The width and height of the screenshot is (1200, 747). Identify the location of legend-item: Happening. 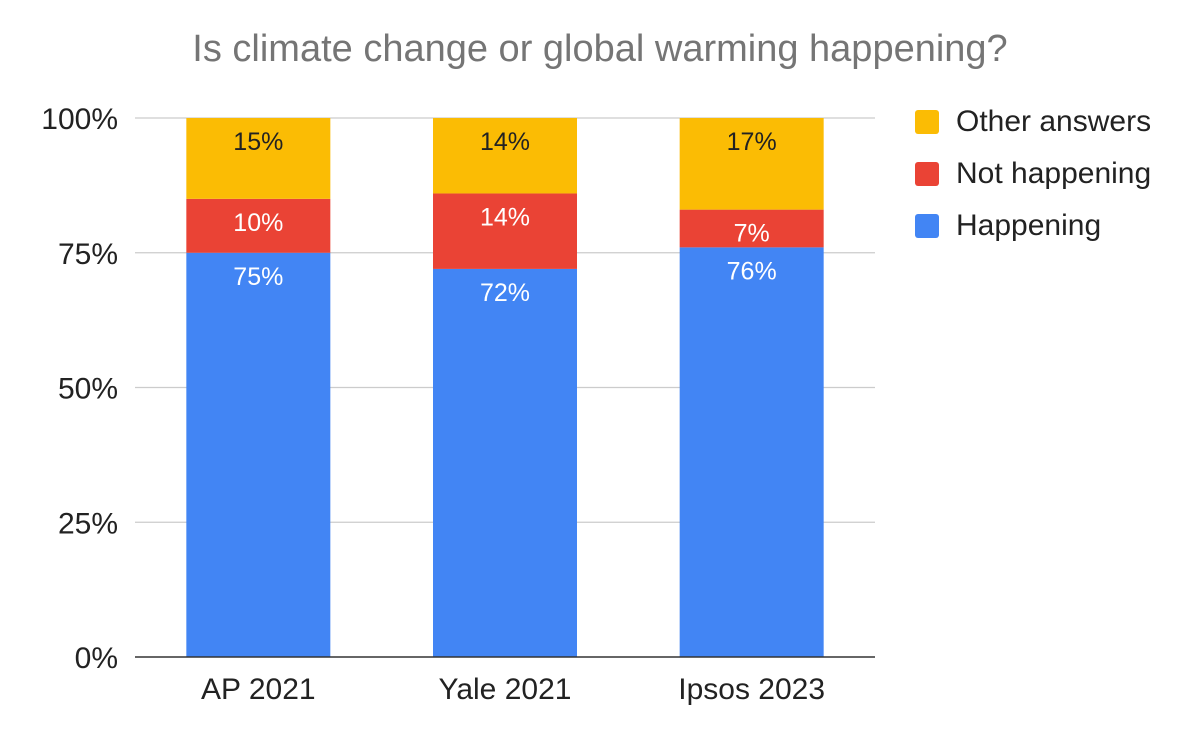
(1033, 226).